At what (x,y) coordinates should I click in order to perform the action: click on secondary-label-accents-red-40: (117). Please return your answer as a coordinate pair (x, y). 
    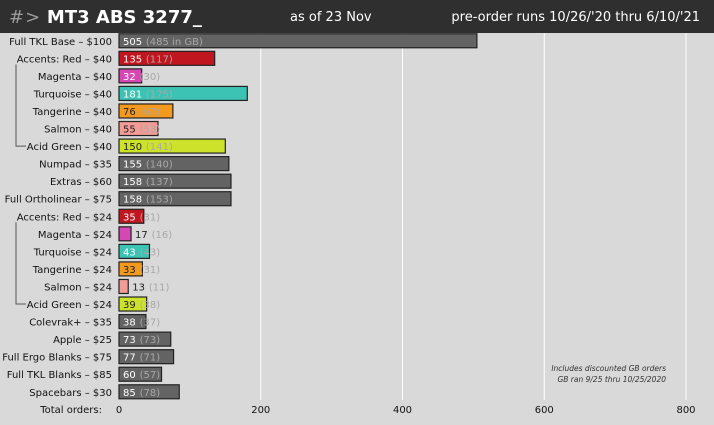
    Looking at the image, I should click on (159, 59).